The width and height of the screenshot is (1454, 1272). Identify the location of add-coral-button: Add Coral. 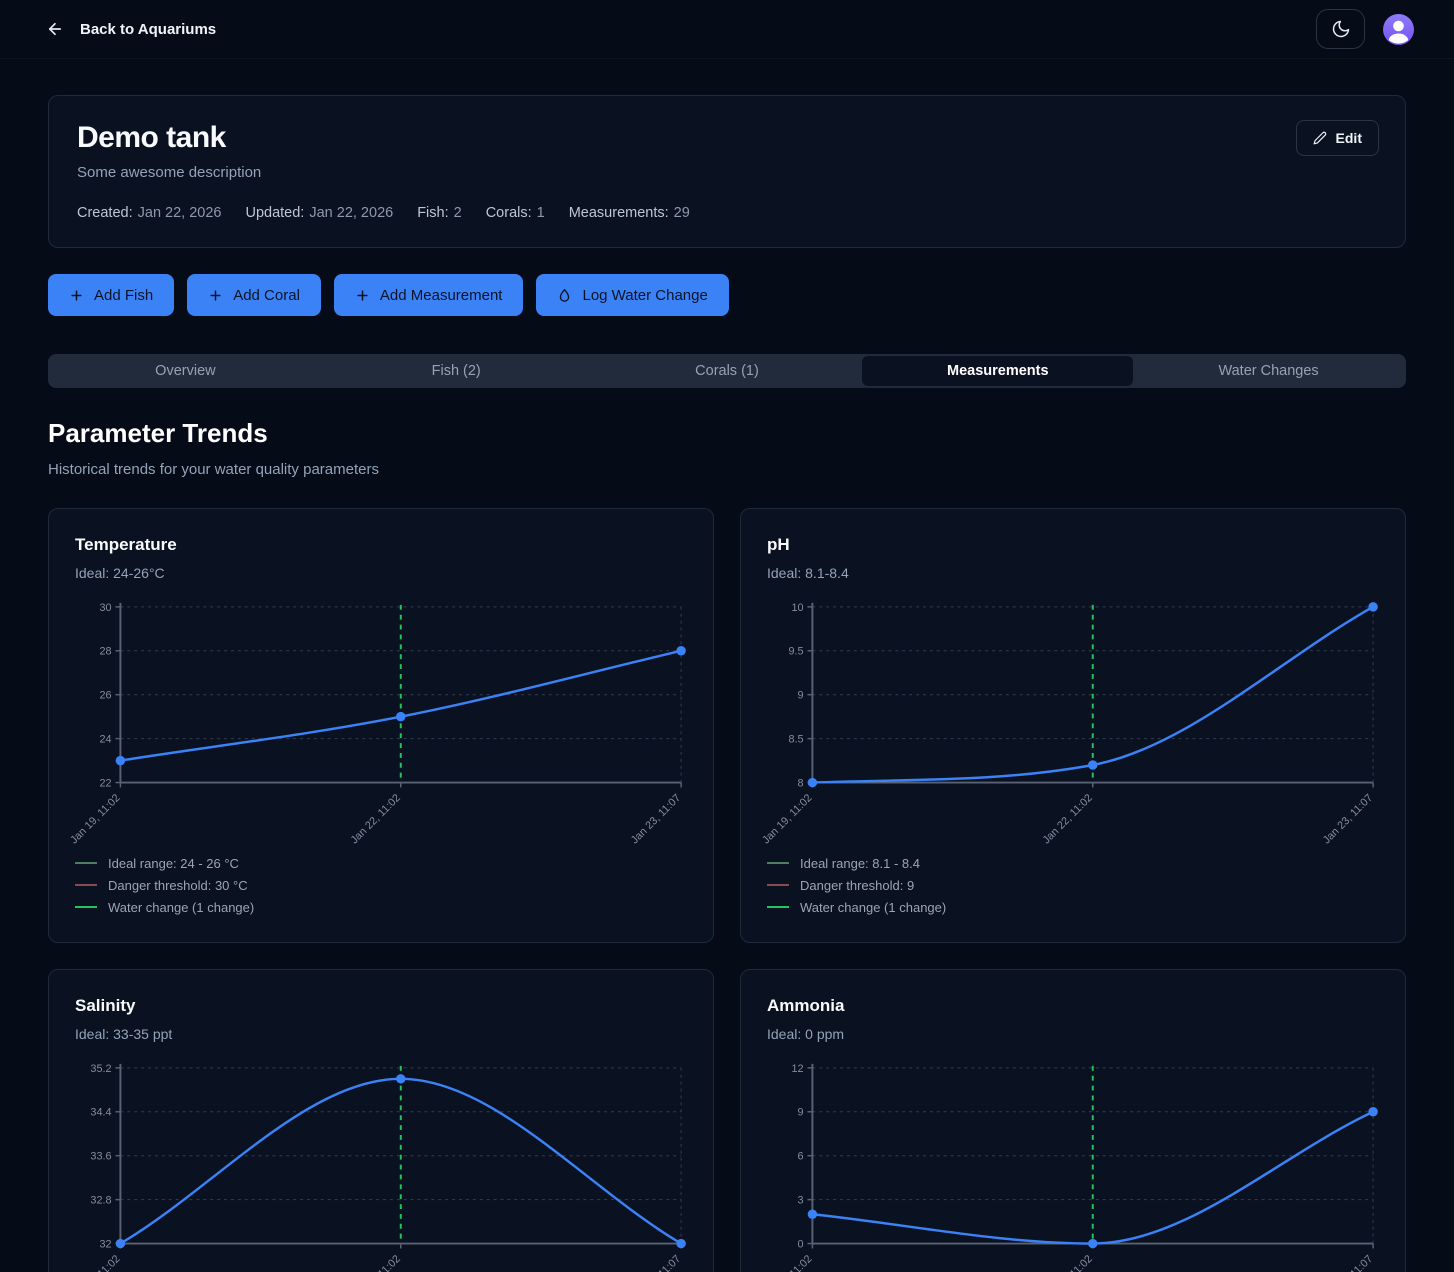
(254, 295).